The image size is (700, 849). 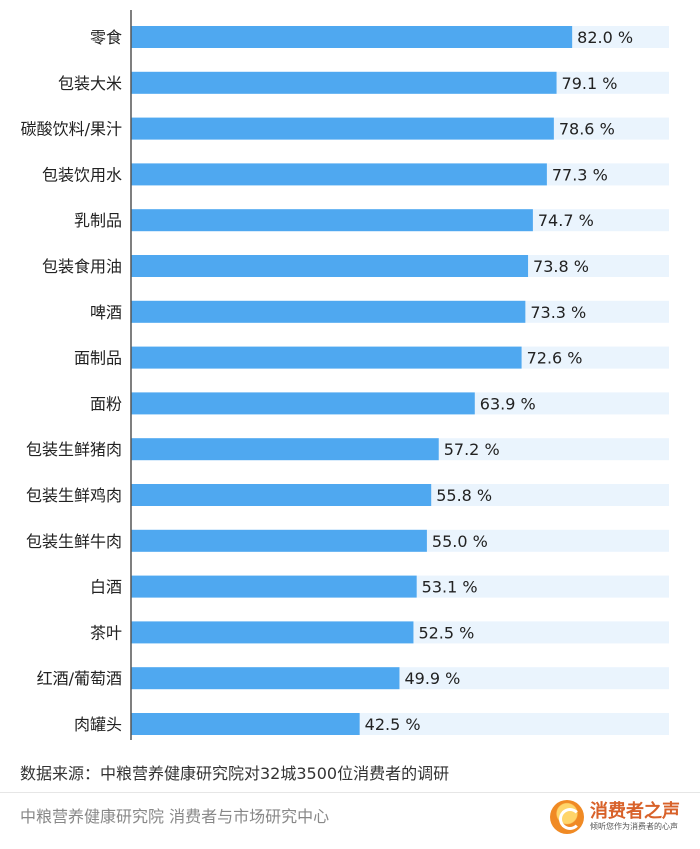 I want to click on category-label: 碳酸饮料/果汁, so click(x=71, y=129).